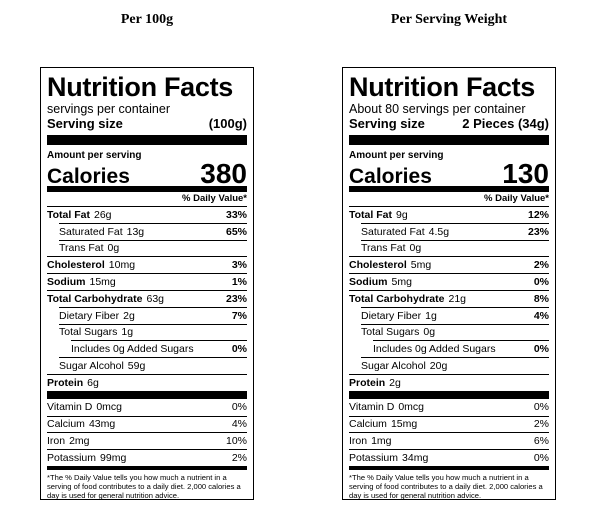 The width and height of the screenshot is (600, 514). Describe the element at coordinates (401, 282) in the screenshot. I see `nutrient-amount: 5mg` at that location.